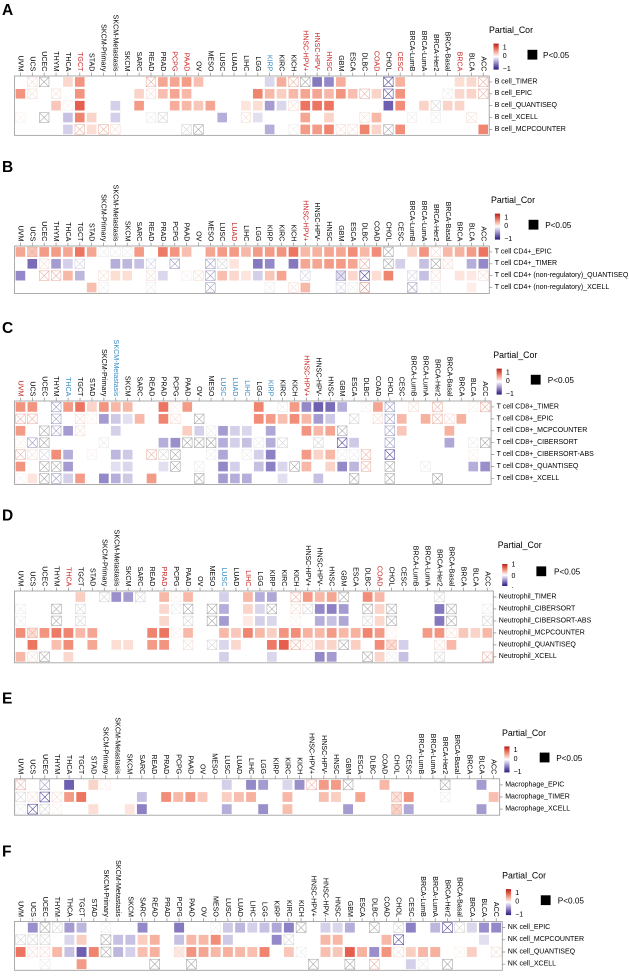 The image size is (629, 977). I want to click on svg-text: UCEC, so click(45, 764).